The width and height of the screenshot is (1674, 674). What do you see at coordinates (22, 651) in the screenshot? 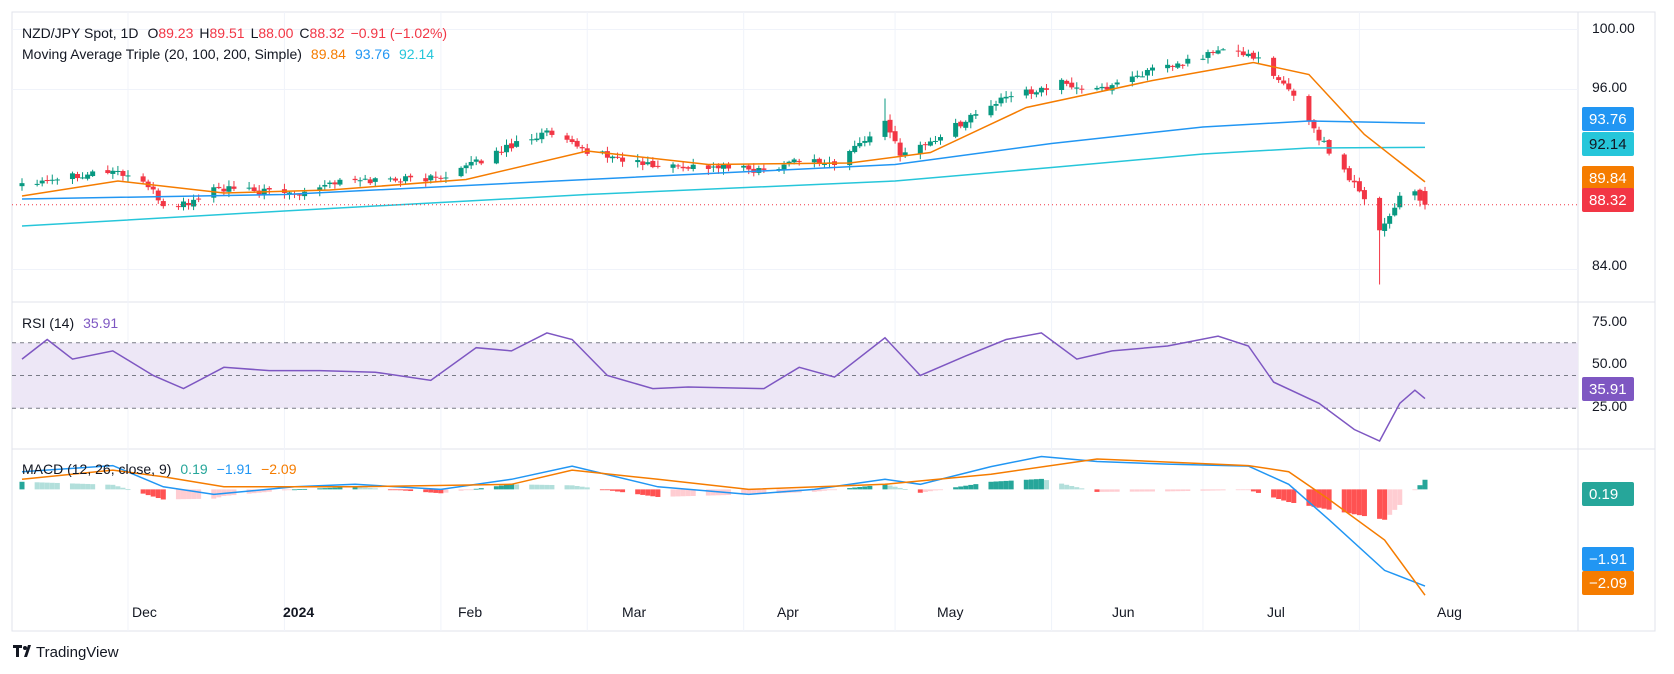
I see `tradingview-logo-icon` at bounding box center [22, 651].